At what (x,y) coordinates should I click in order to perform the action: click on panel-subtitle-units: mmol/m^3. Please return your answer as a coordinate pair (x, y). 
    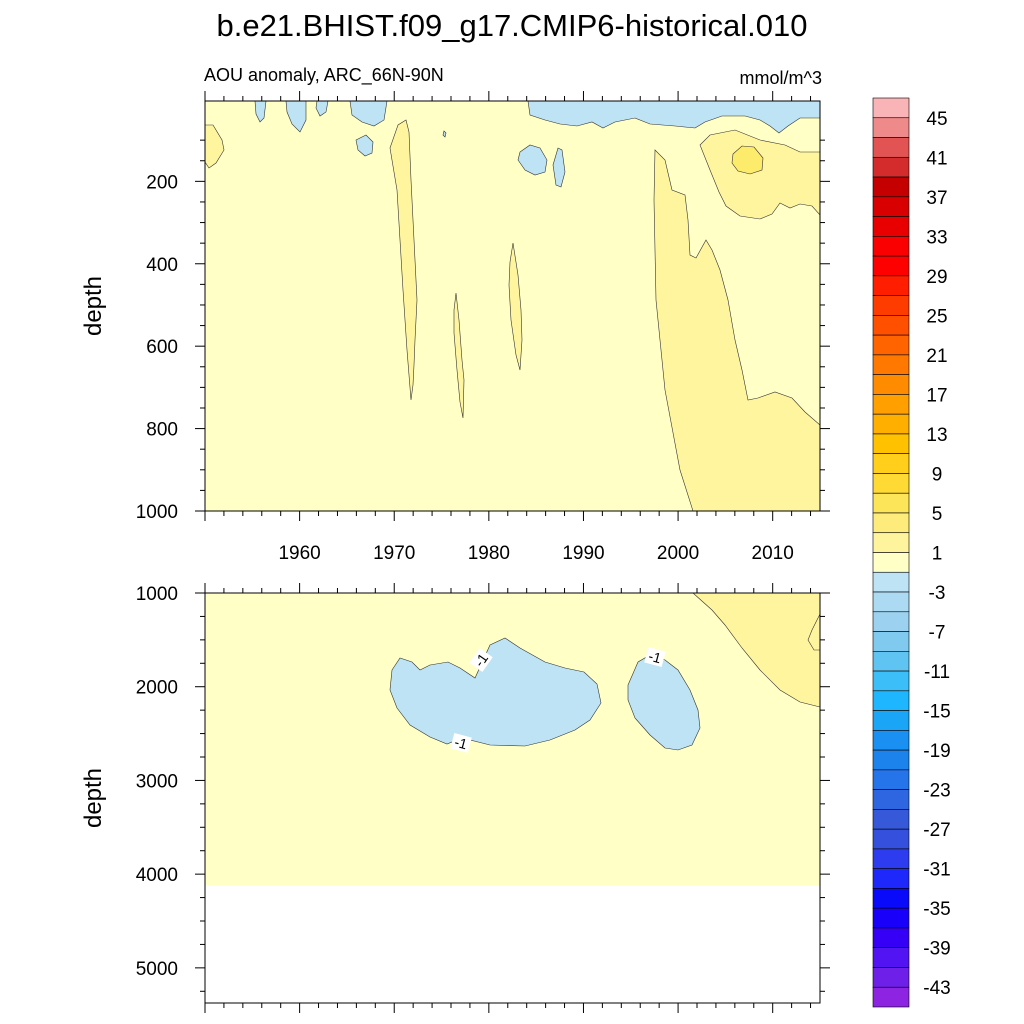
    Looking at the image, I should click on (781, 78).